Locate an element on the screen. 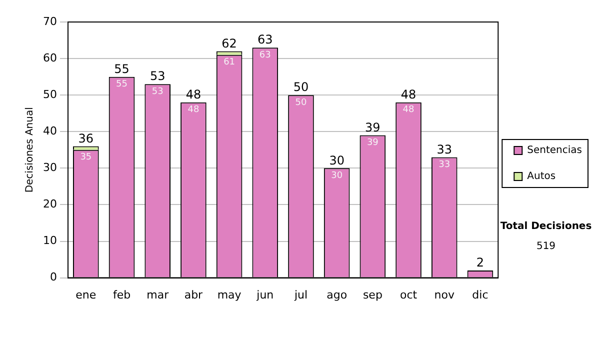 This screenshot has height=340, width=600. total-label: 39 is located at coordinates (372, 127).